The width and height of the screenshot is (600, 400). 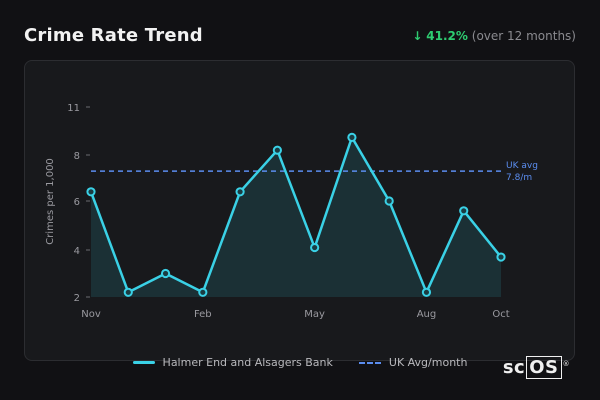 What do you see at coordinates (50, 201) in the screenshot?
I see `y-axis-label: Crimes per 1,000` at bounding box center [50, 201].